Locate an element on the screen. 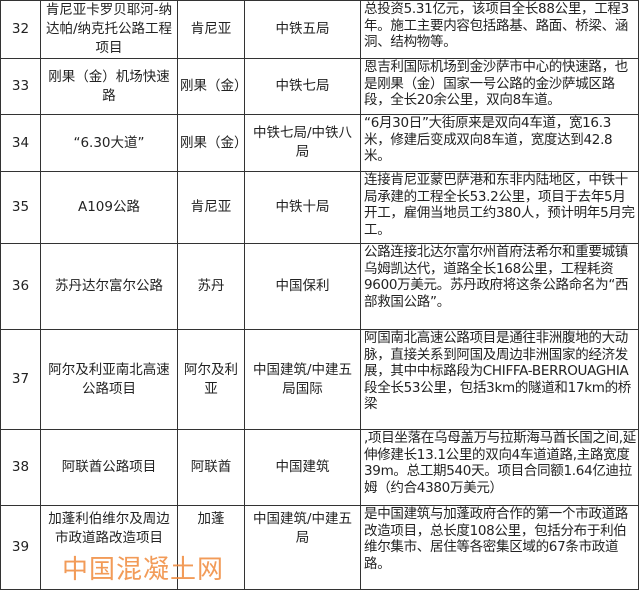  row-number: 36 is located at coordinates (20, 286).